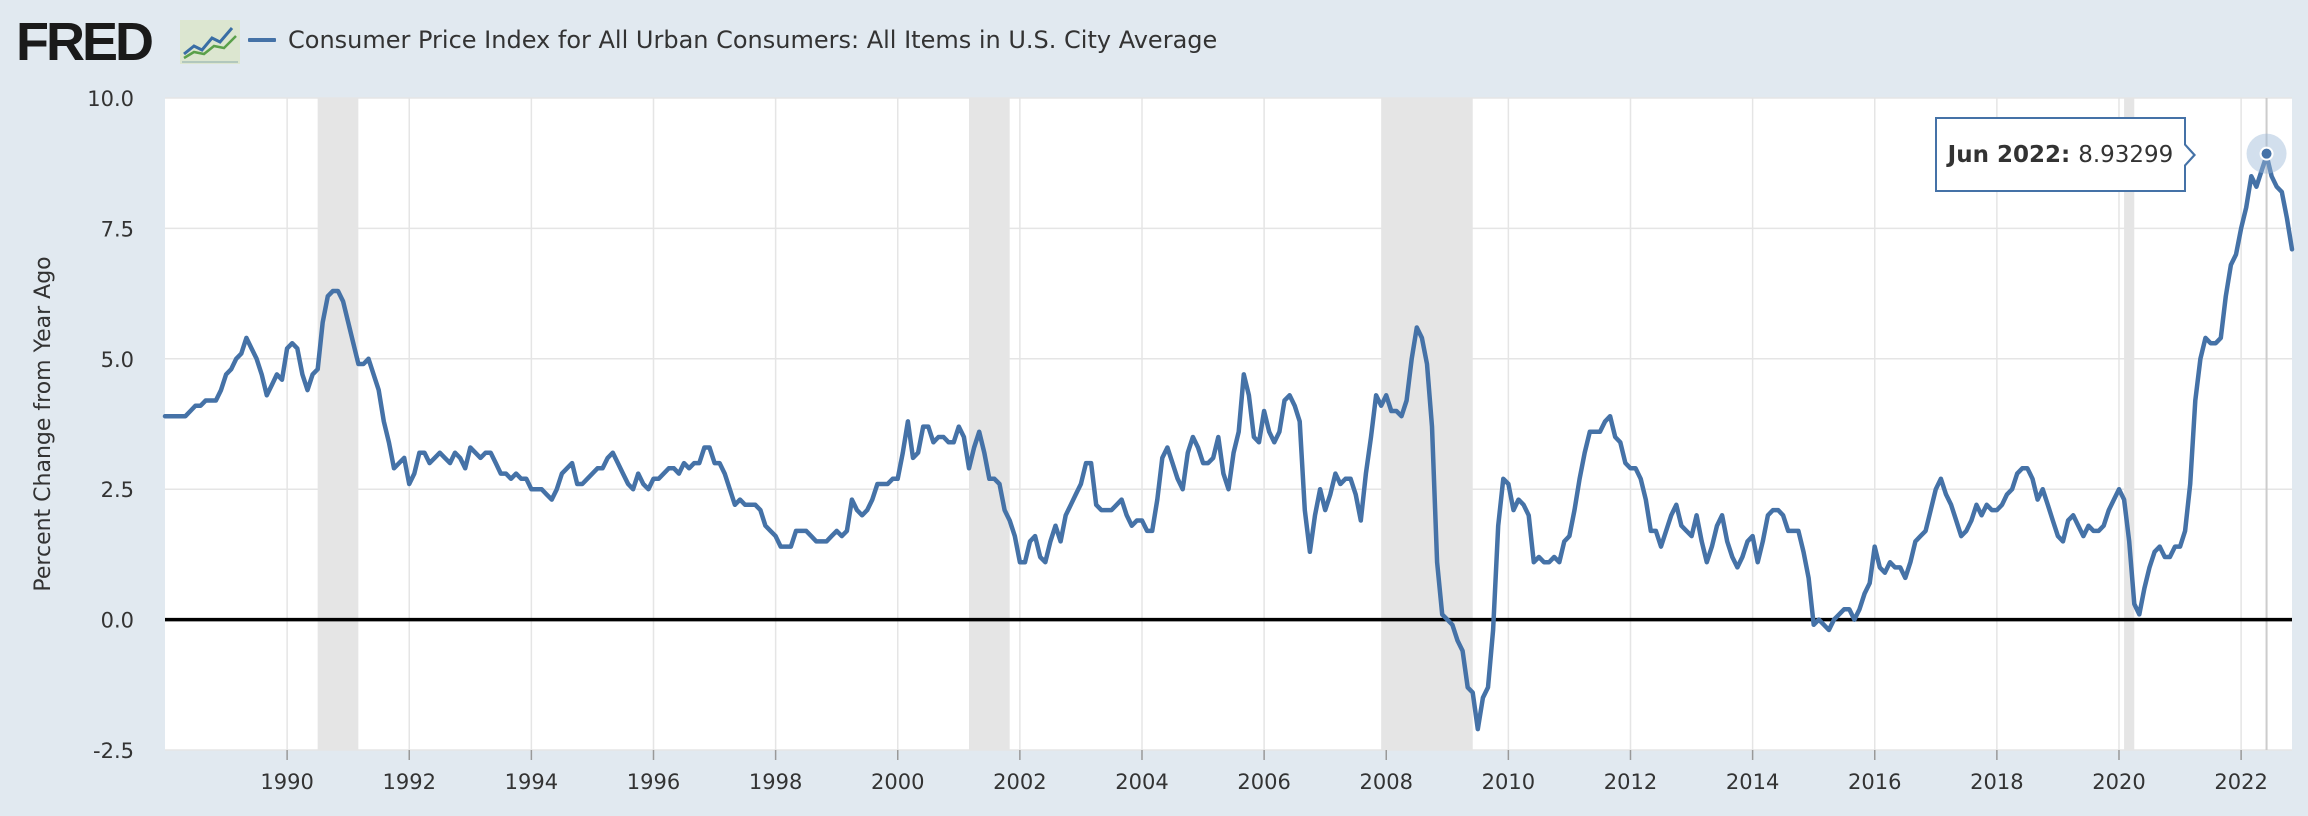  Describe the element at coordinates (1019, 782) in the screenshot. I see `x-tick-label: 2002` at that location.